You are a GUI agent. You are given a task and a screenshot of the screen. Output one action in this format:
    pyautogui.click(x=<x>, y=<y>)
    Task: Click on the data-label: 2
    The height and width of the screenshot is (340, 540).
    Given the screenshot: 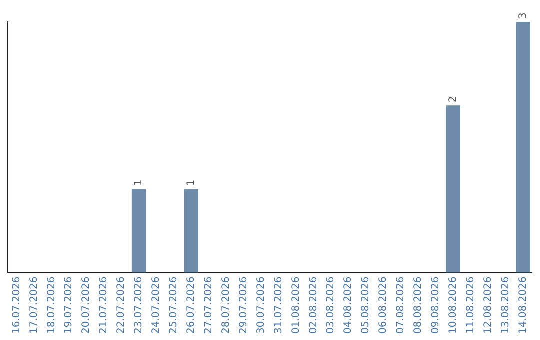 What is the action you would take?
    pyautogui.click(x=453, y=99)
    